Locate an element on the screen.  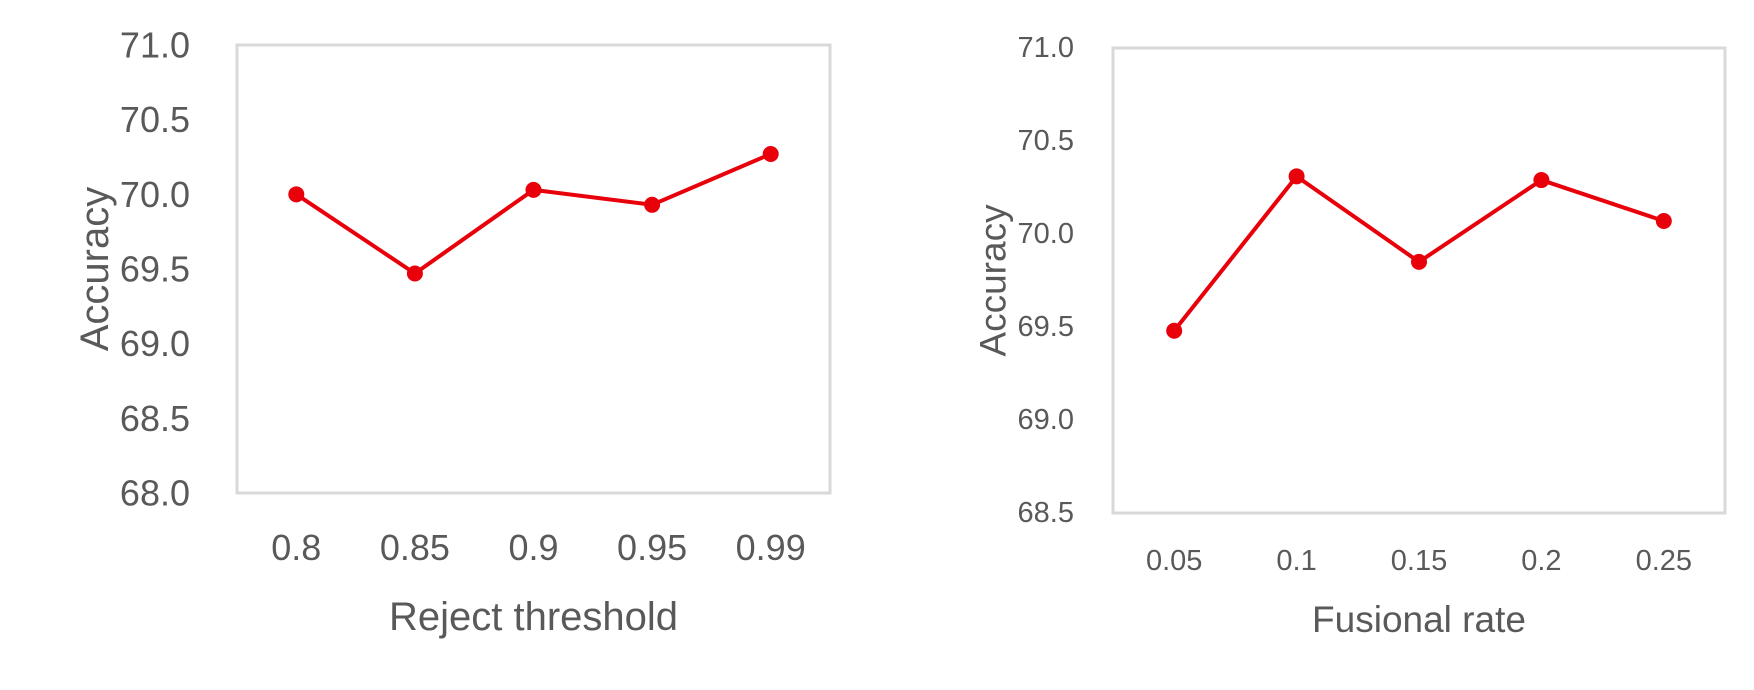
x-tick-label: 0.05 is located at coordinates (1174, 561).